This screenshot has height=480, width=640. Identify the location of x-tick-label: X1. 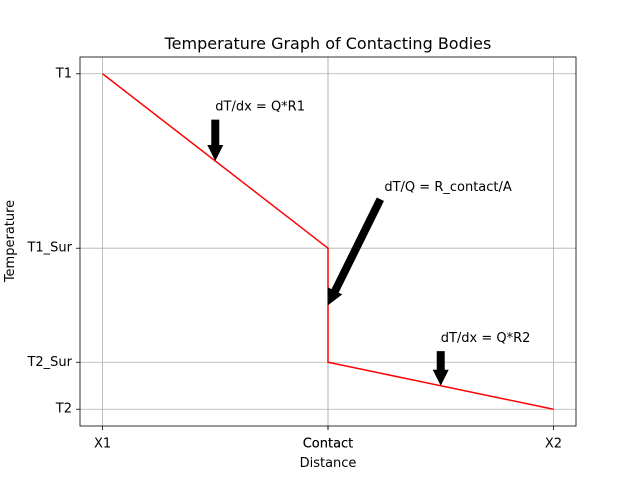
(102, 444).